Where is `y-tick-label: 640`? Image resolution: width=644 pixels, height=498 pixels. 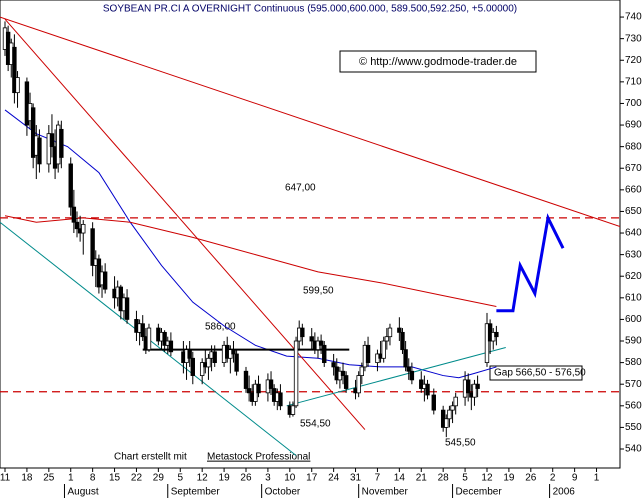
y-tick-label: 640 is located at coordinates (633, 233).